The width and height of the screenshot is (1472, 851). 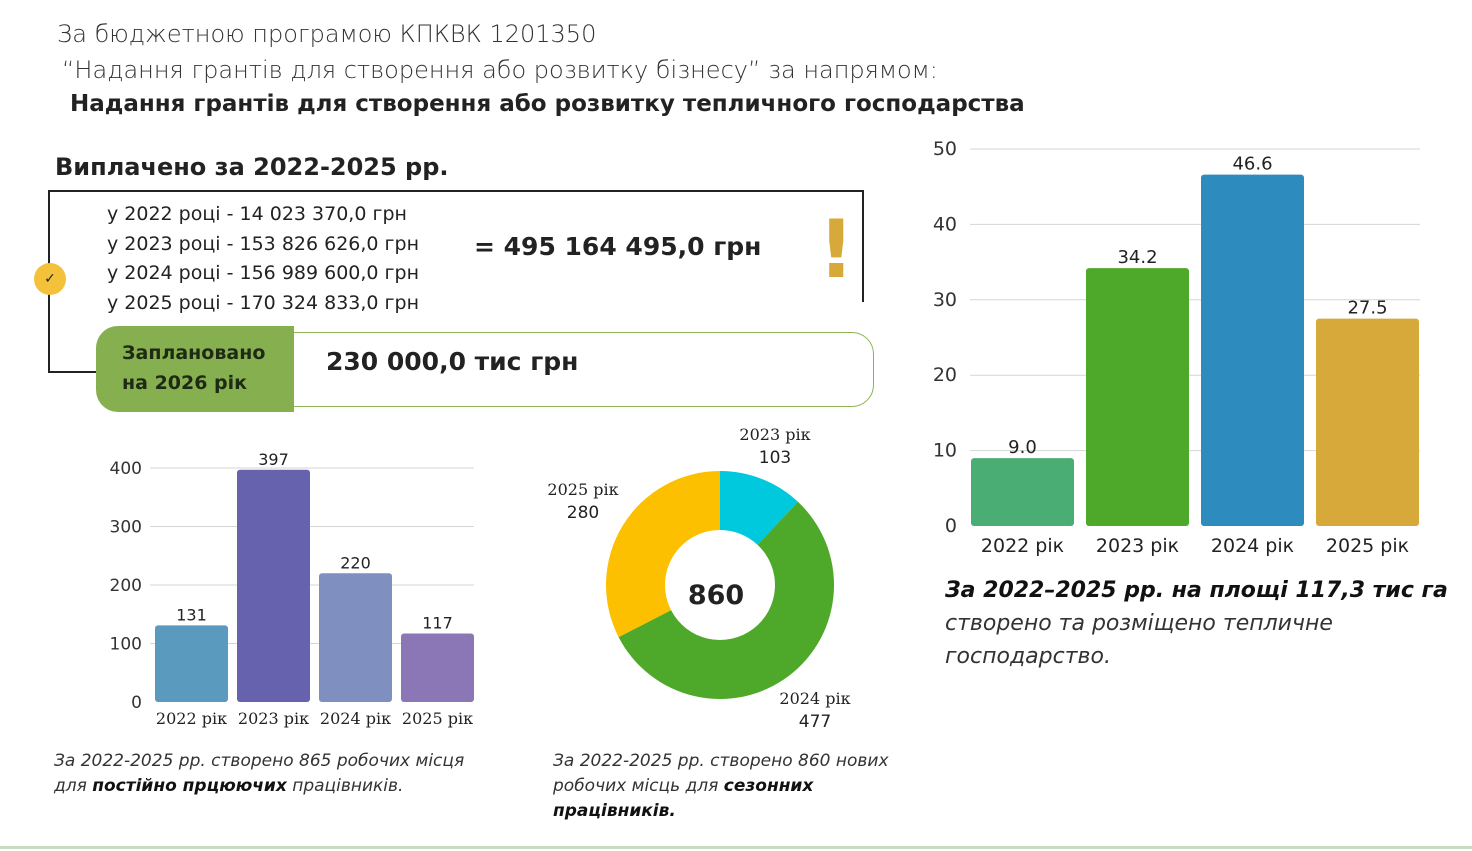 What do you see at coordinates (126, 528) in the screenshot?
I see `y-tick-label: 300` at bounding box center [126, 528].